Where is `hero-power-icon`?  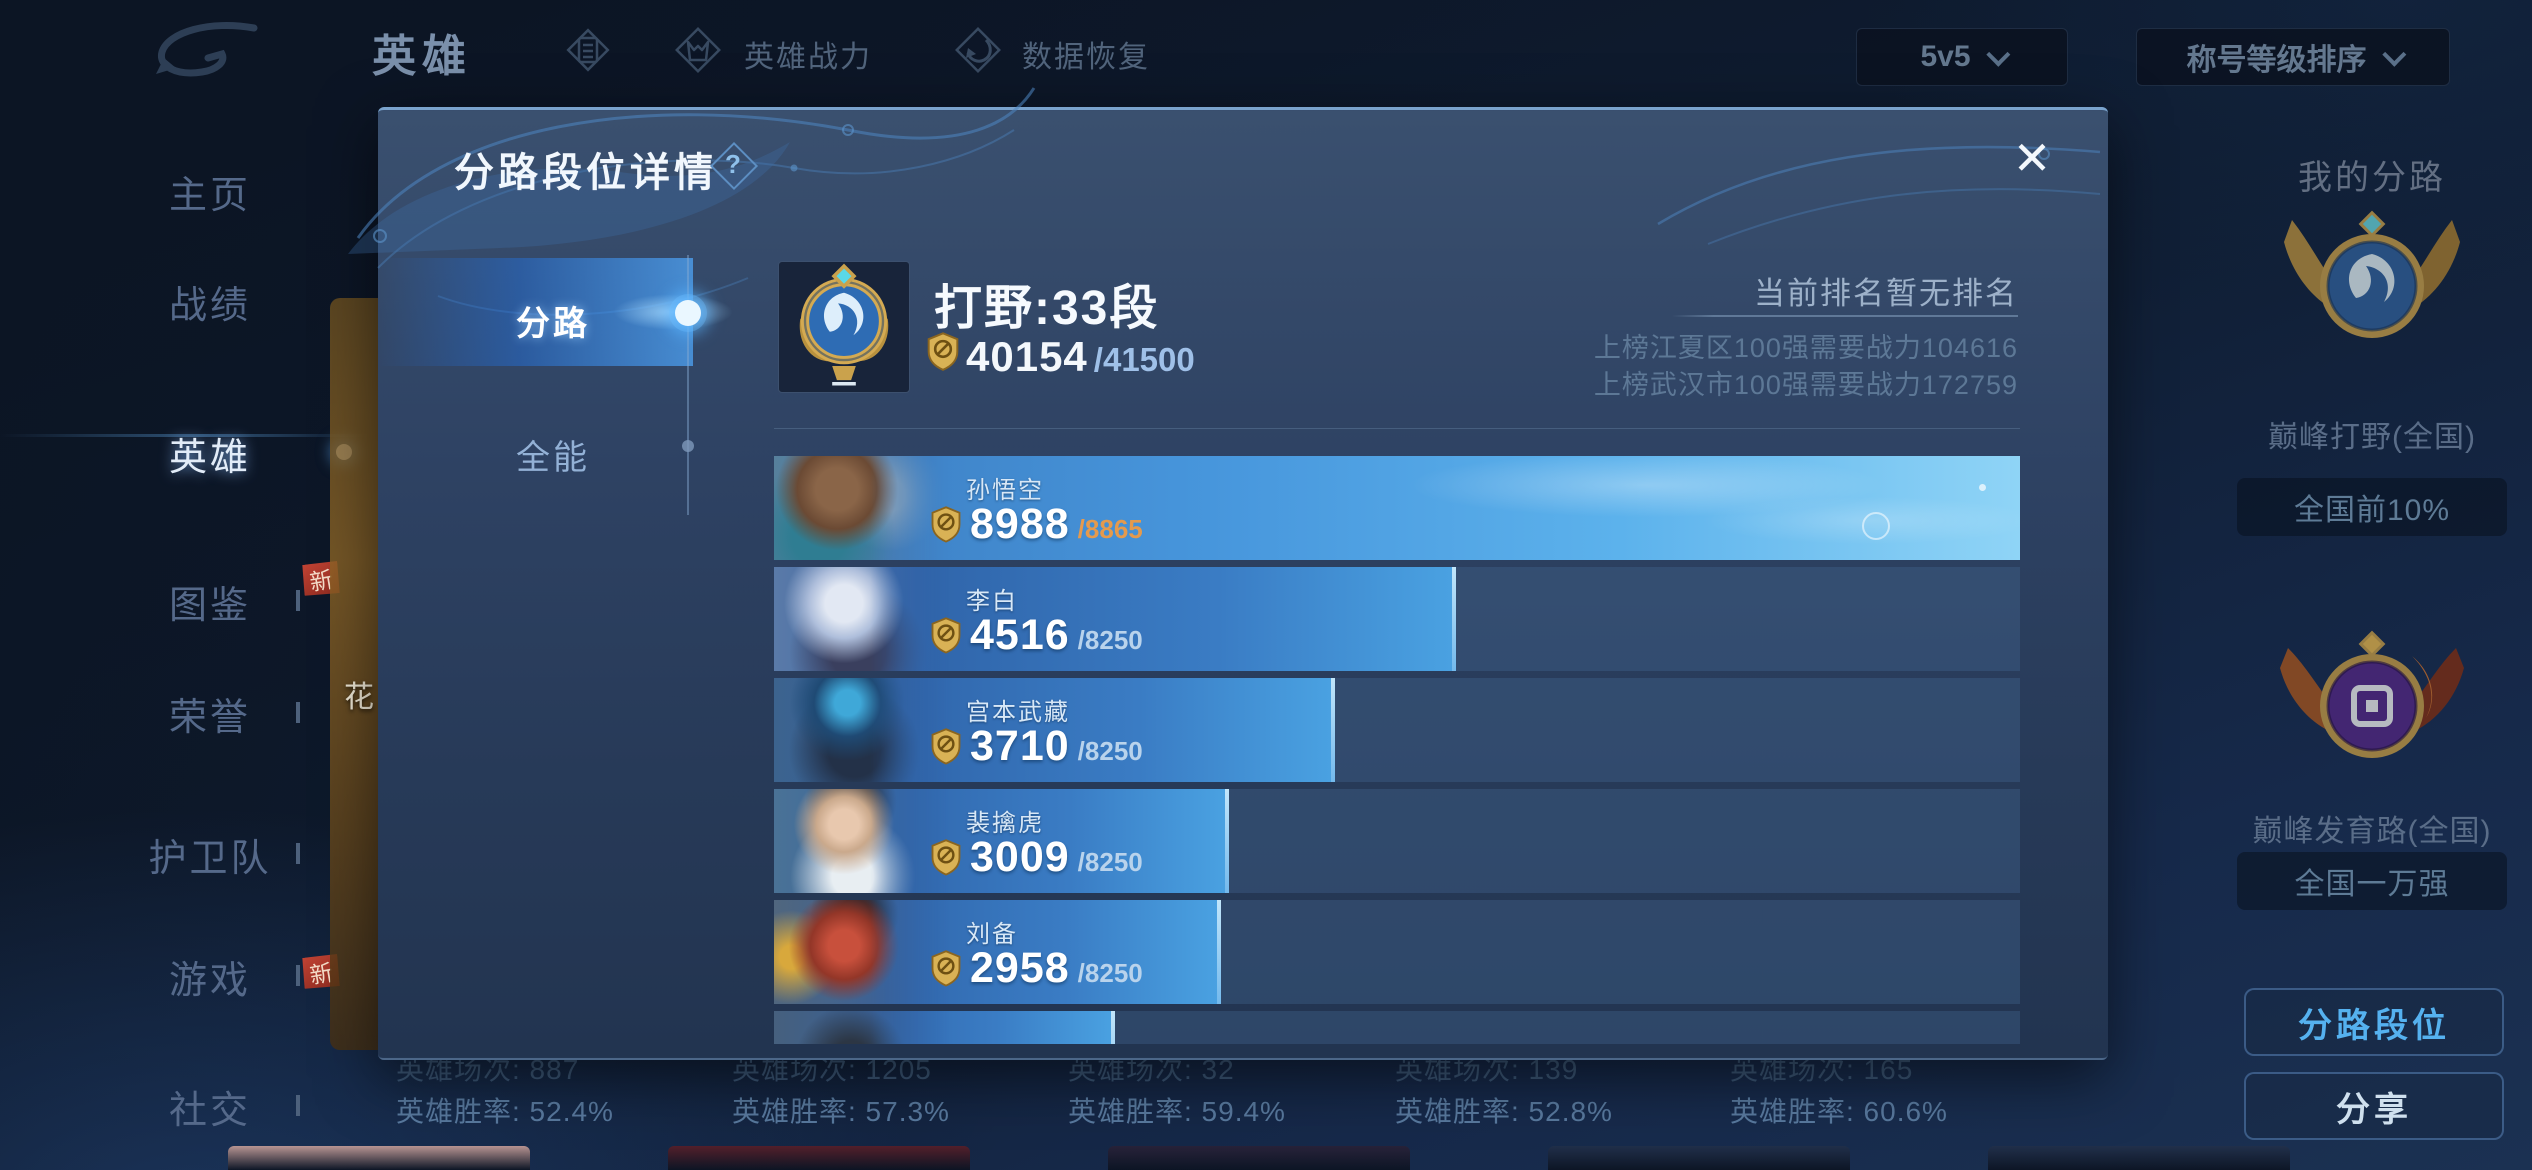 hero-power-icon is located at coordinates (698, 50).